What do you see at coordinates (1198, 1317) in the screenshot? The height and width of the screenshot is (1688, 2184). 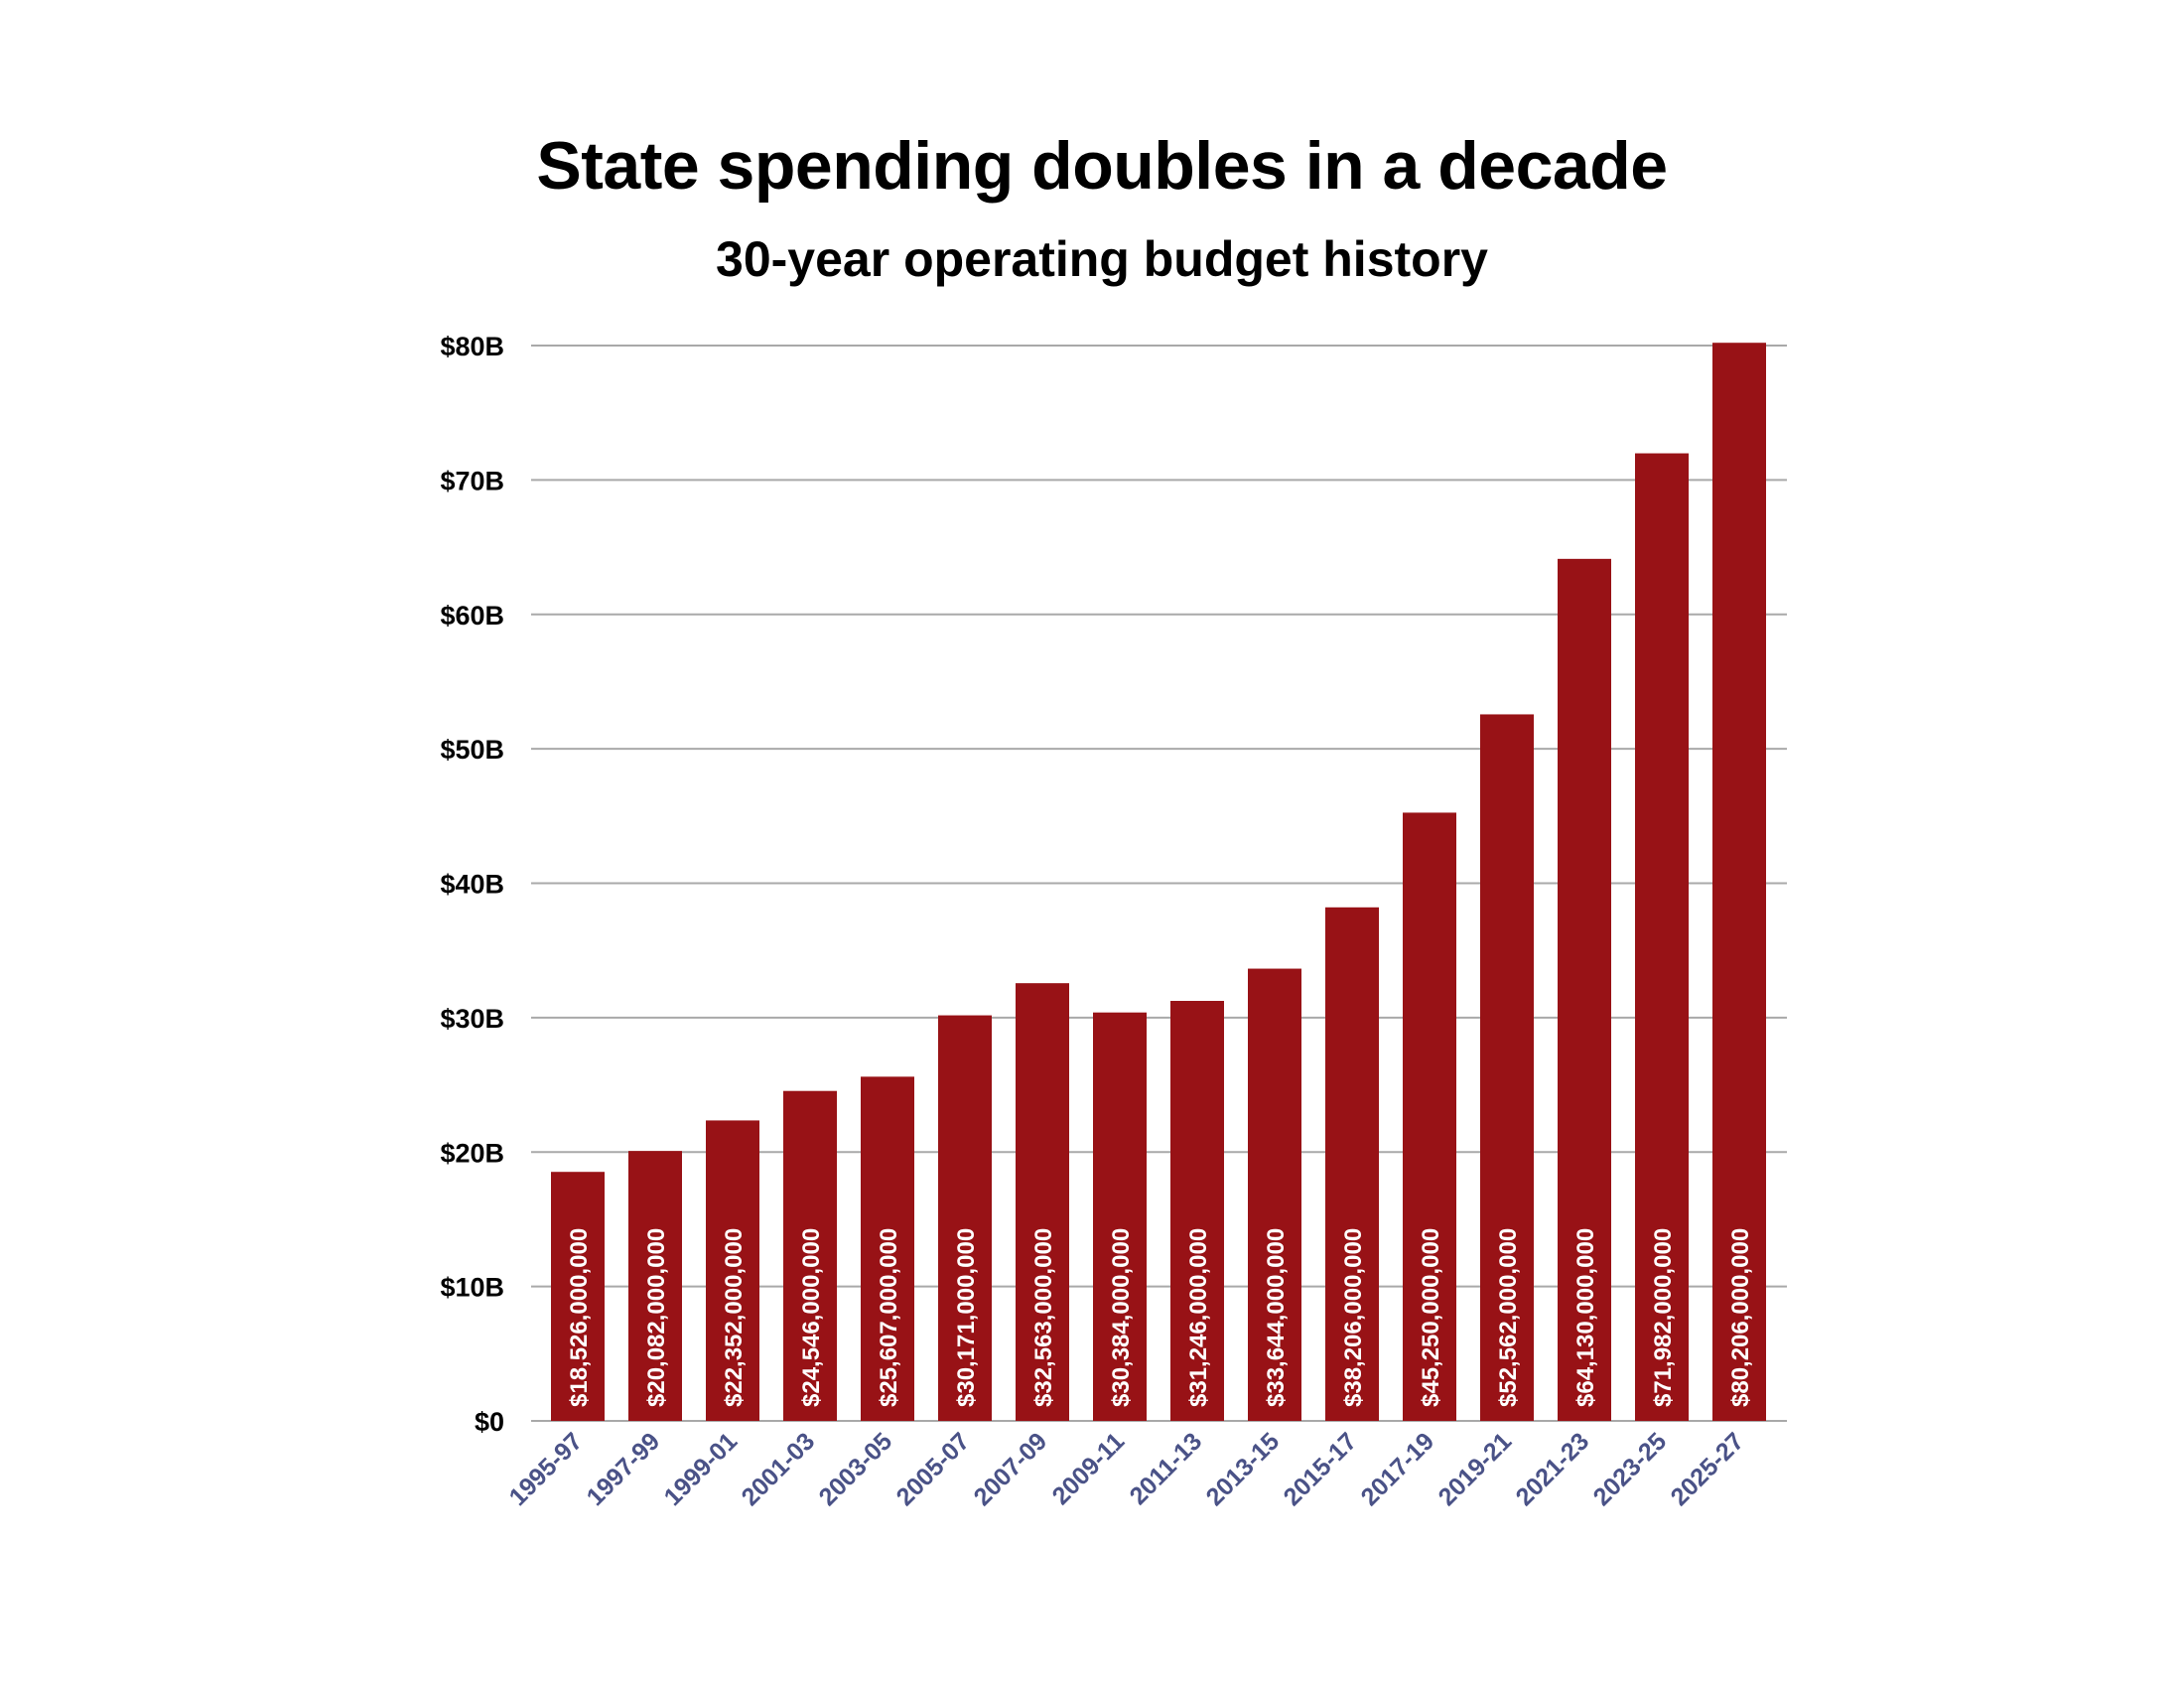 I see `bar-value-label: $31,246,000,000` at bounding box center [1198, 1317].